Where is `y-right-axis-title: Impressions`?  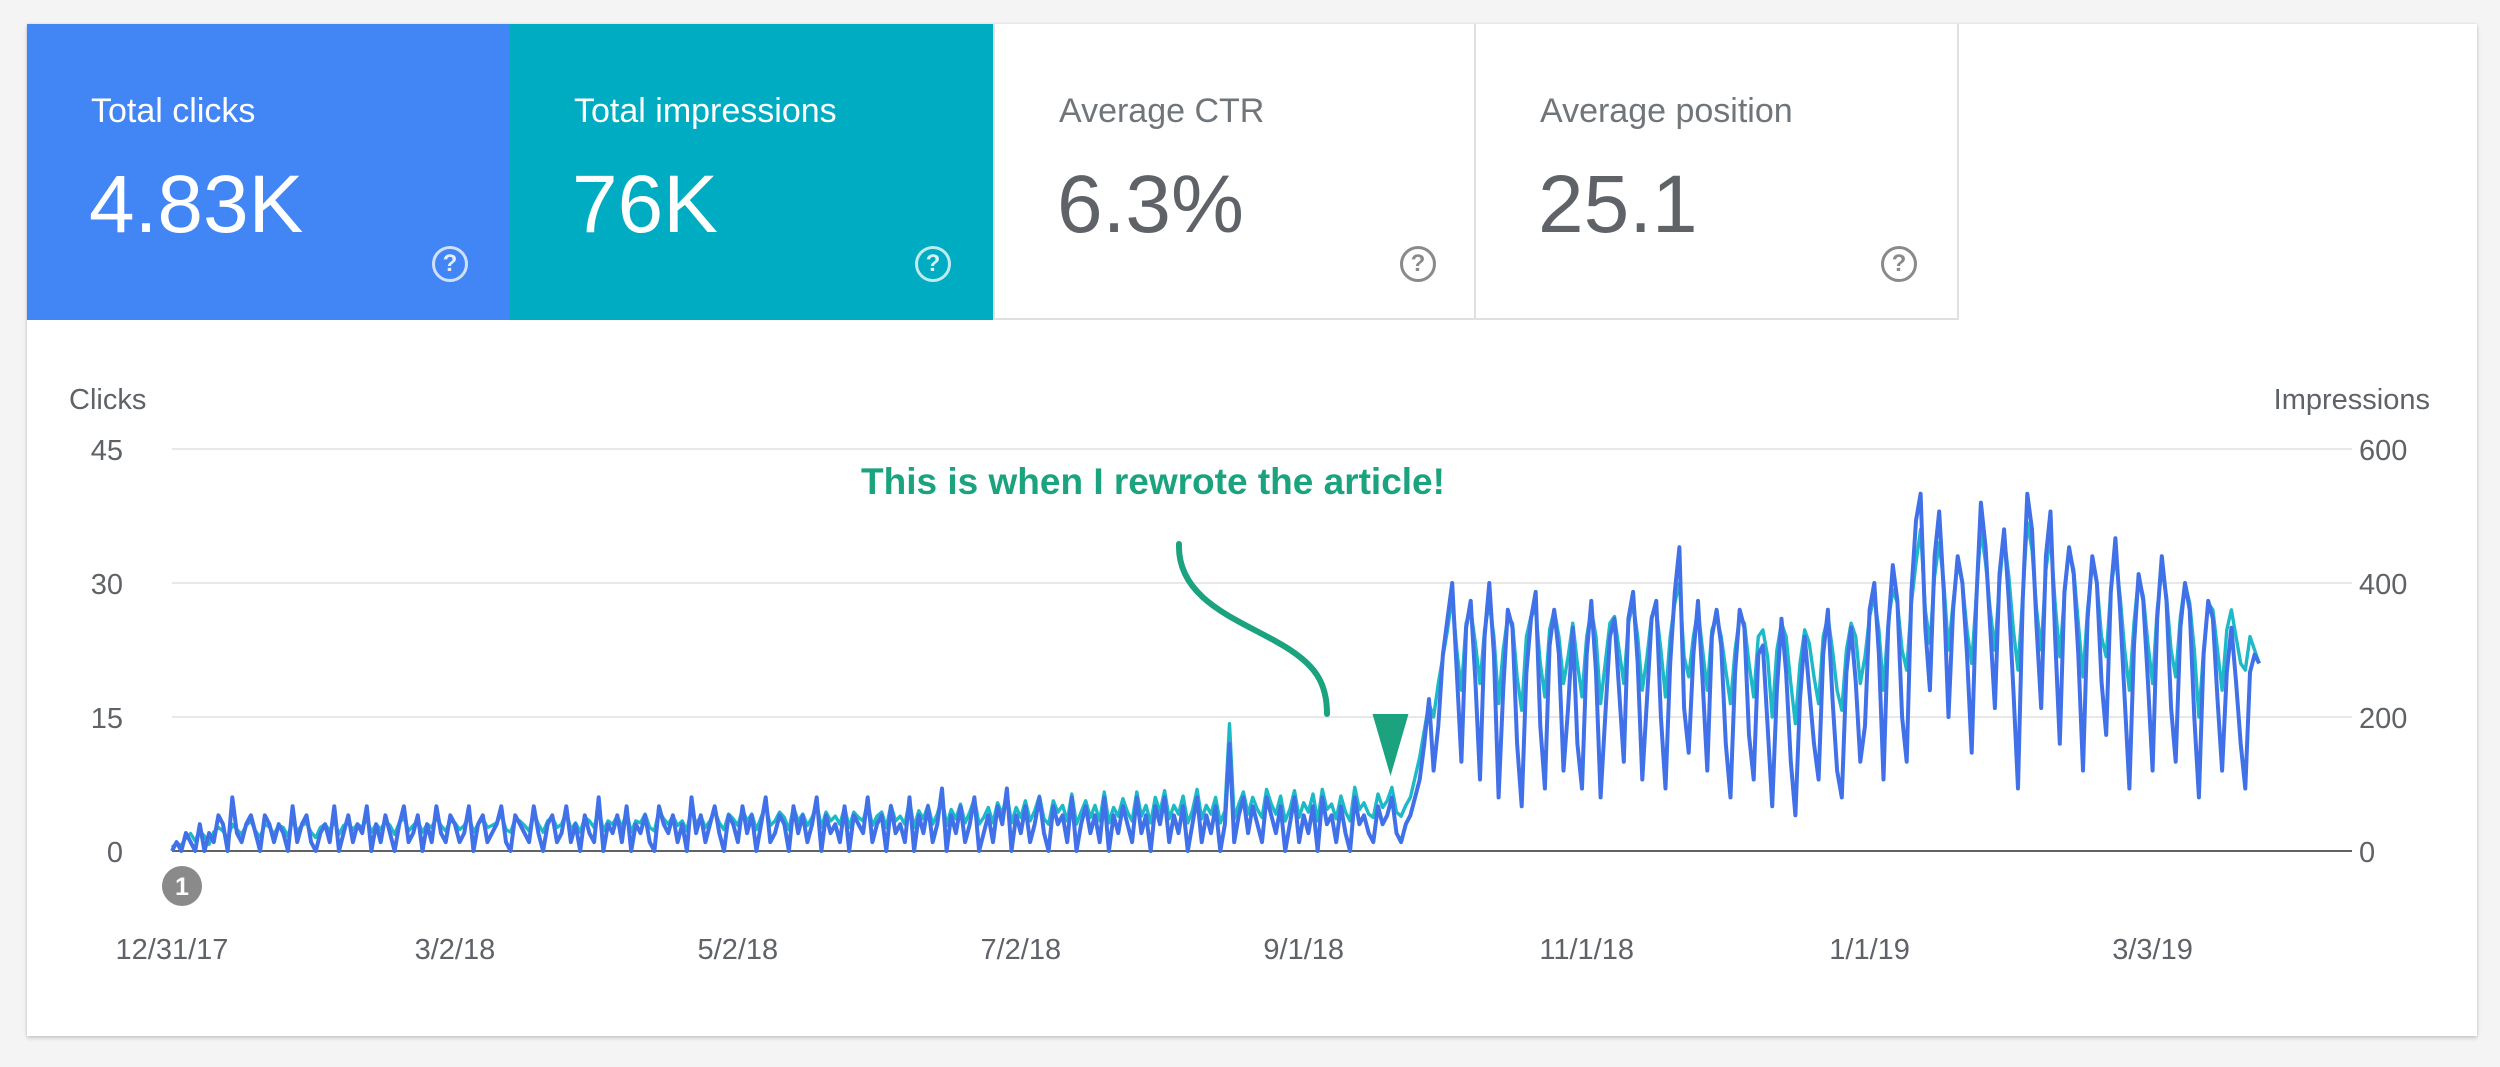
y-right-axis-title: Impressions is located at coordinates (2352, 400).